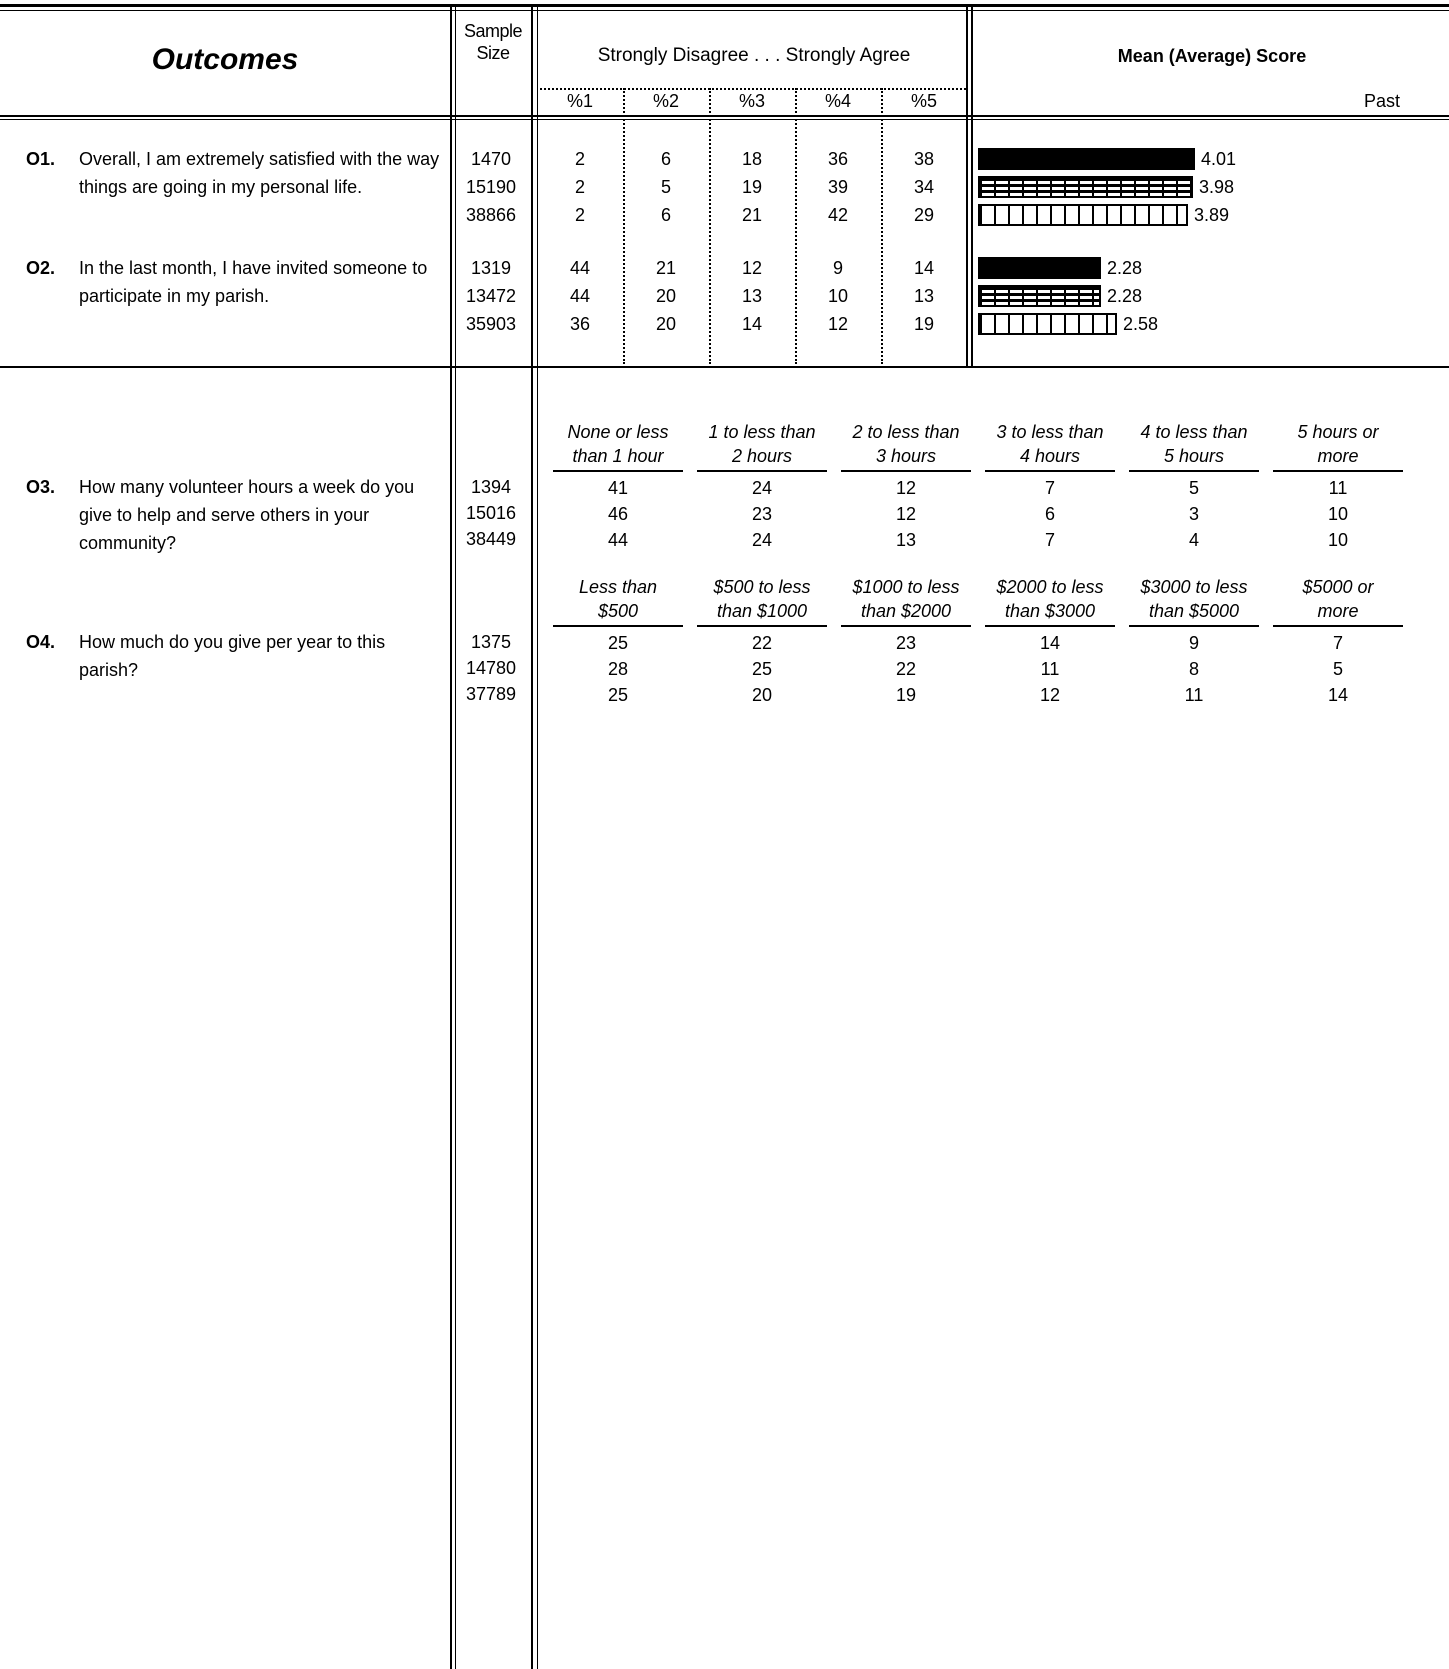 This screenshot has width=1449, height=1669. What do you see at coordinates (1338, 587) in the screenshot?
I see `category-label: $5000 or` at bounding box center [1338, 587].